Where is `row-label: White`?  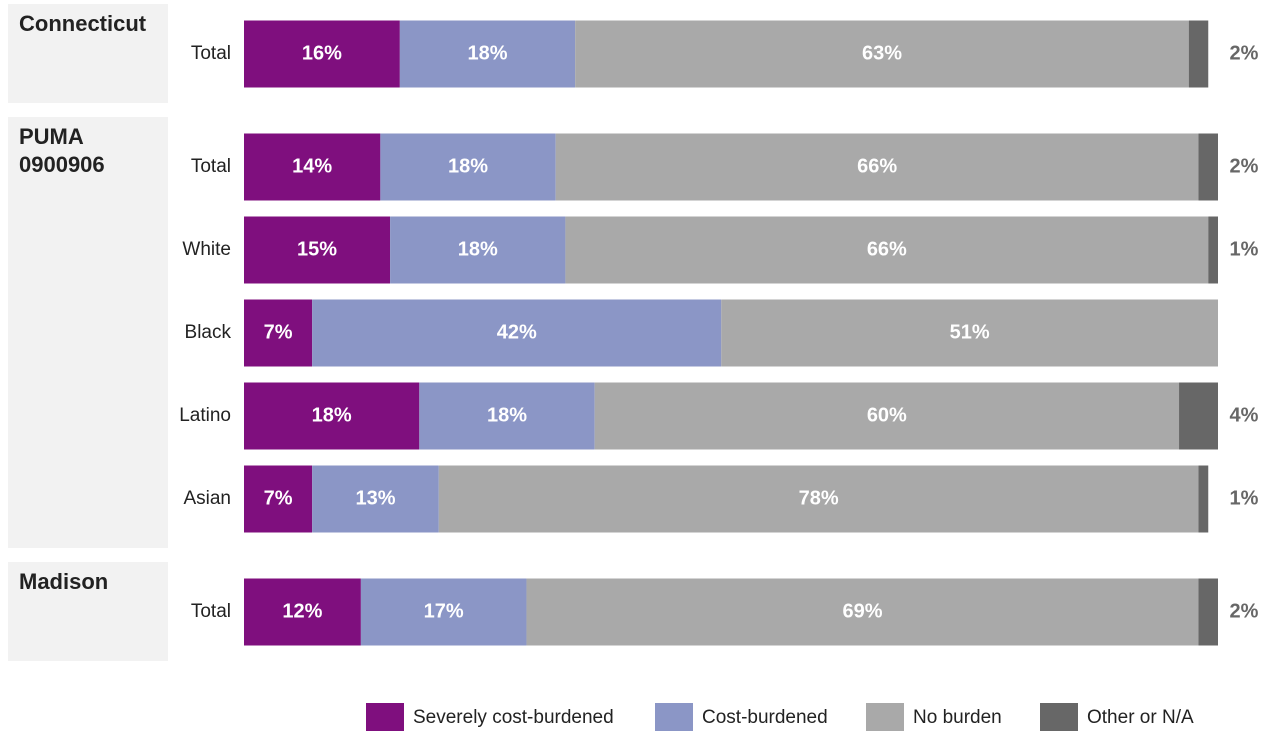
row-label: White is located at coordinates (206, 249).